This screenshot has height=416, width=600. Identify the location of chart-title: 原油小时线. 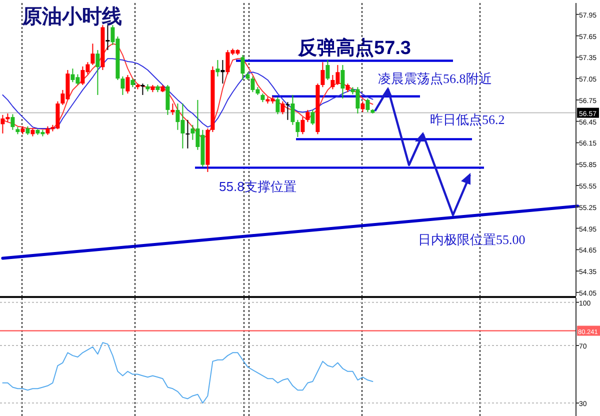
(71, 17).